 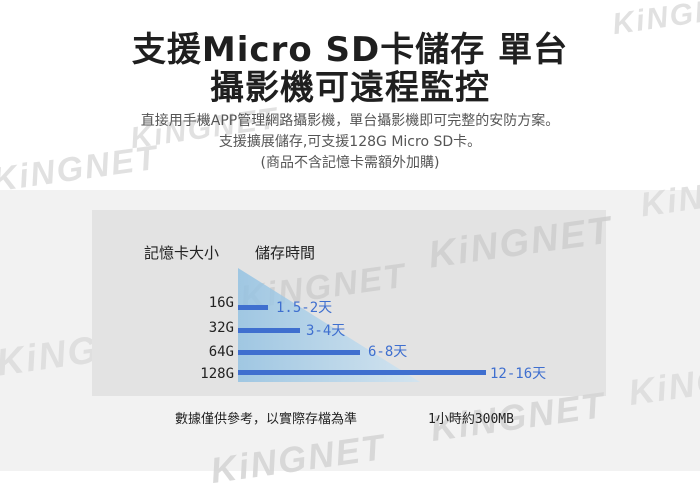 What do you see at coordinates (221, 352) in the screenshot?
I see `capacity-64g: 64G` at bounding box center [221, 352].